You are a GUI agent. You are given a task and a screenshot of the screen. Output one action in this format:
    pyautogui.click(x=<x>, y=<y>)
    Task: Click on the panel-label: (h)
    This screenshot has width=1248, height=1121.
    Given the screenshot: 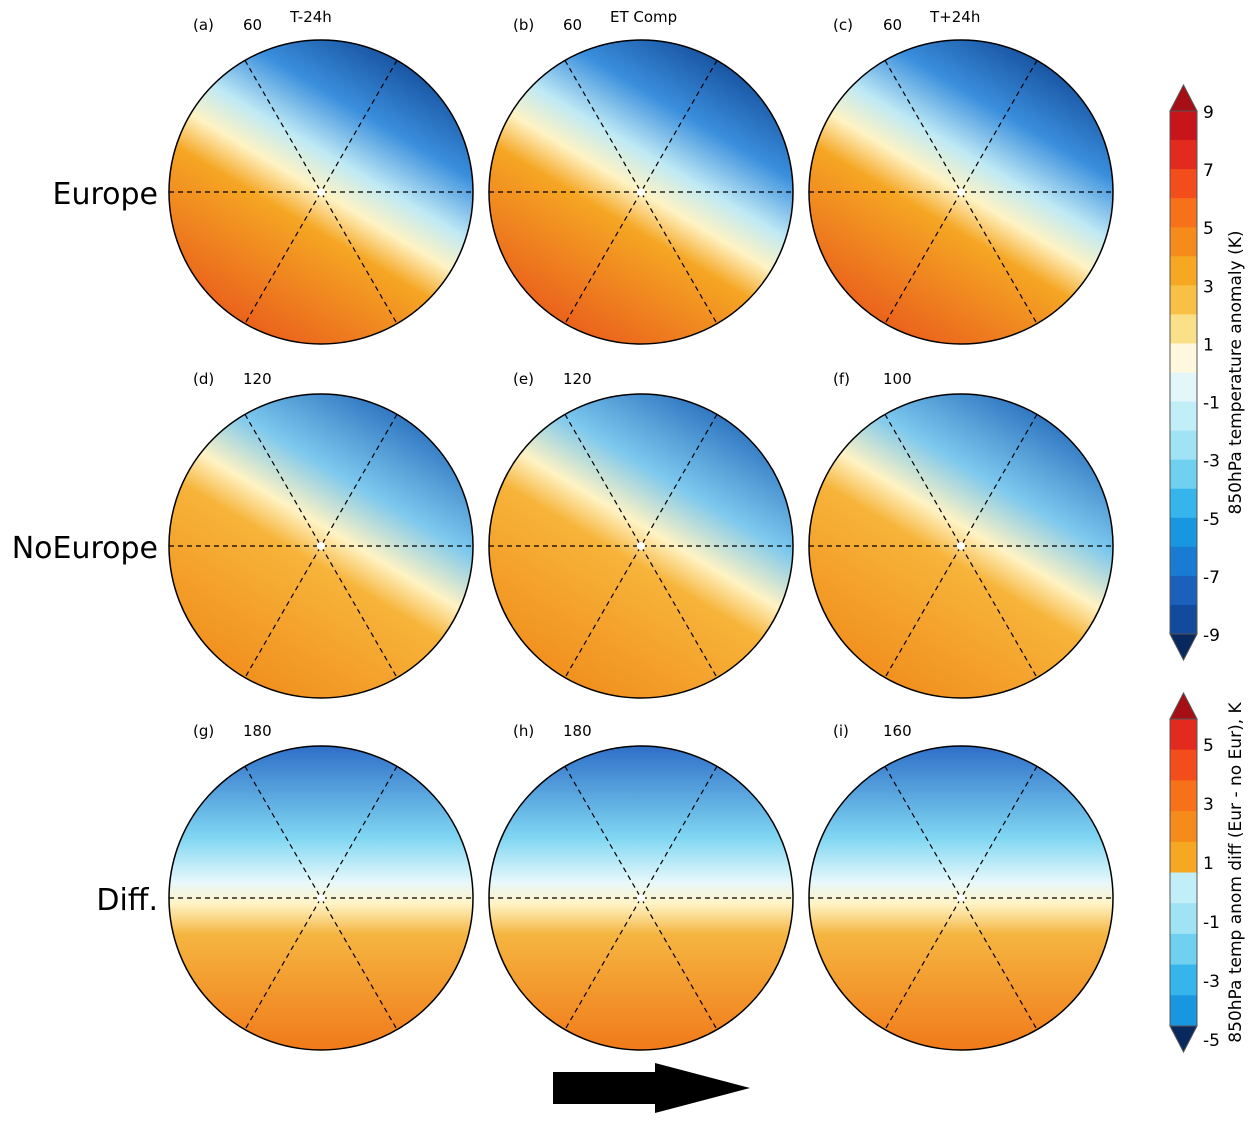 What is the action you would take?
    pyautogui.click(x=523, y=731)
    